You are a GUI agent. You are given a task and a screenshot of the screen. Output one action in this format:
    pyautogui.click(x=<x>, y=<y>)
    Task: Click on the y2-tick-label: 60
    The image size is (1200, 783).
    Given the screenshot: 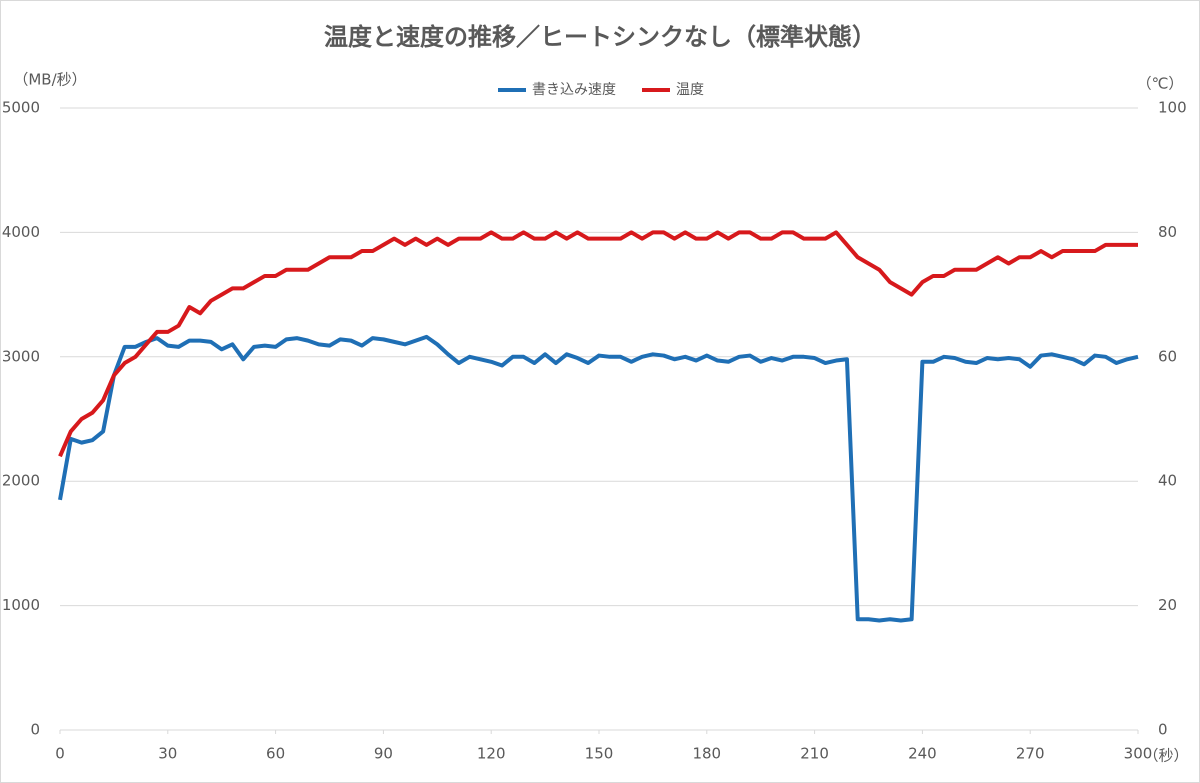 What is the action you would take?
    pyautogui.click(x=1167, y=356)
    